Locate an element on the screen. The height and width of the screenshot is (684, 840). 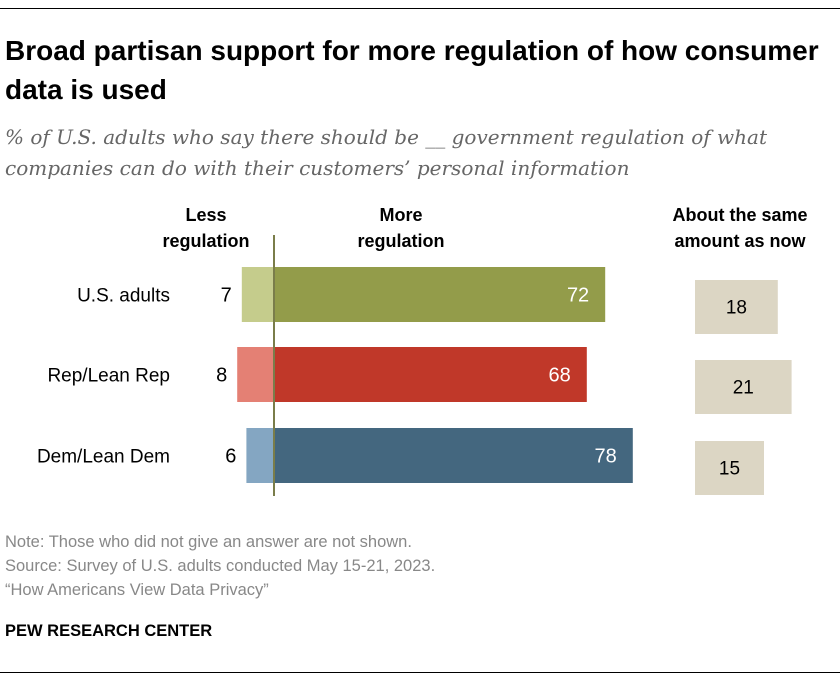
report-title: “How Americans View Data Privacy” is located at coordinates (137, 590).